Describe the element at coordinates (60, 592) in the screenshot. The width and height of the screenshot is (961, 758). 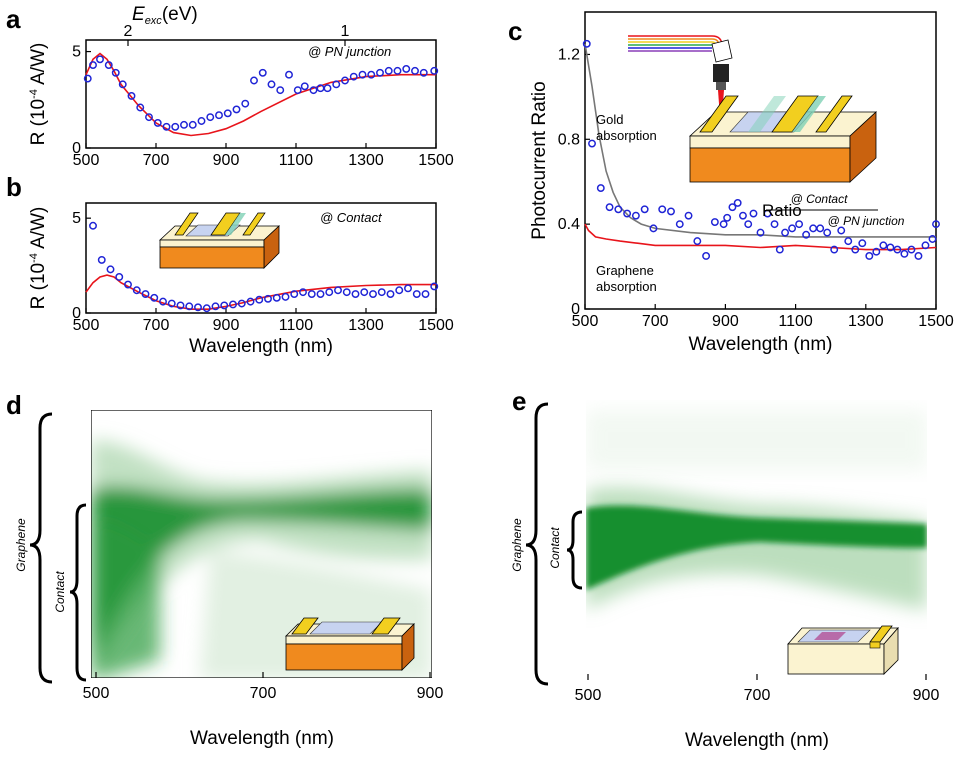
I see `contact-label-d: Contact` at that location.